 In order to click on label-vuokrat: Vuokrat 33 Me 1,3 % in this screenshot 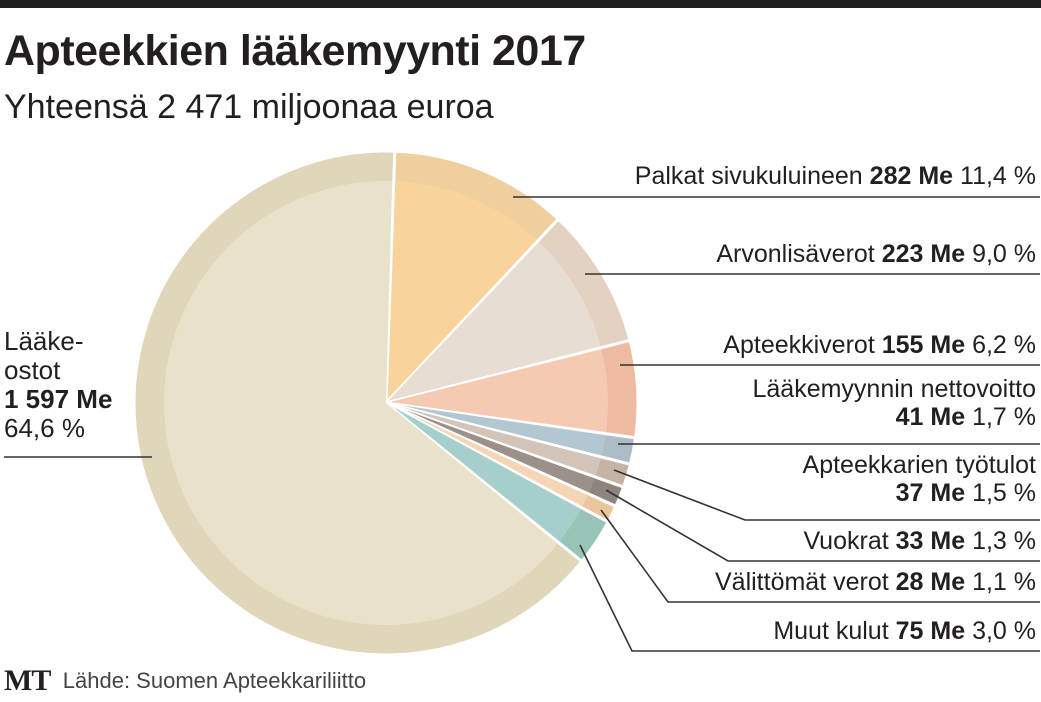, I will do `click(919, 541)`.